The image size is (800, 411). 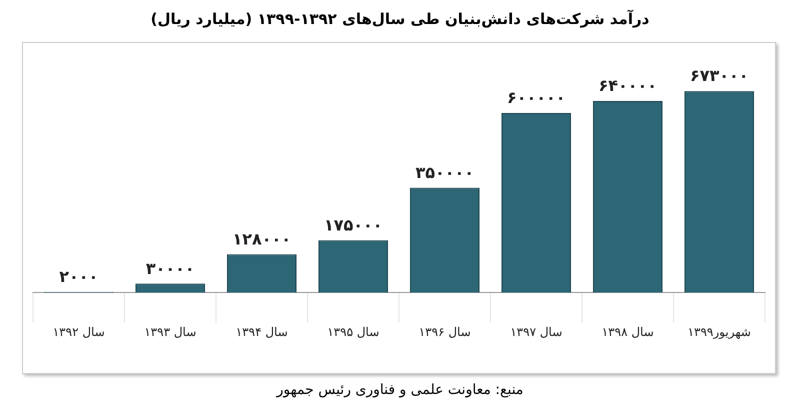 What do you see at coordinates (444, 172) in the screenshot?
I see `data-label: ۳۵۰۰۰۰` at bounding box center [444, 172].